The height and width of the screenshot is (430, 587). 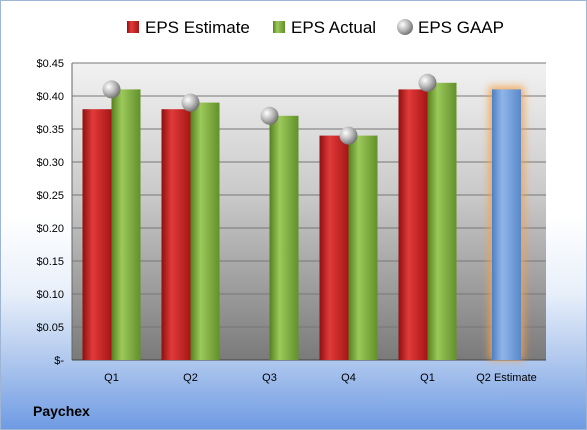 I want to click on y-tick-label: $0.20, so click(x=50, y=229).